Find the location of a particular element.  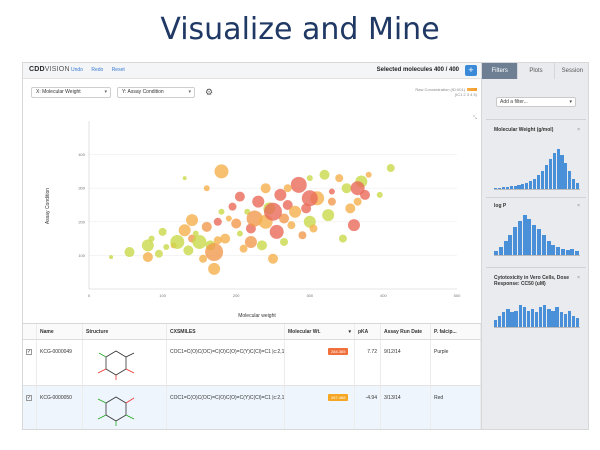

column-header-structure: Structure is located at coordinates (125, 331).